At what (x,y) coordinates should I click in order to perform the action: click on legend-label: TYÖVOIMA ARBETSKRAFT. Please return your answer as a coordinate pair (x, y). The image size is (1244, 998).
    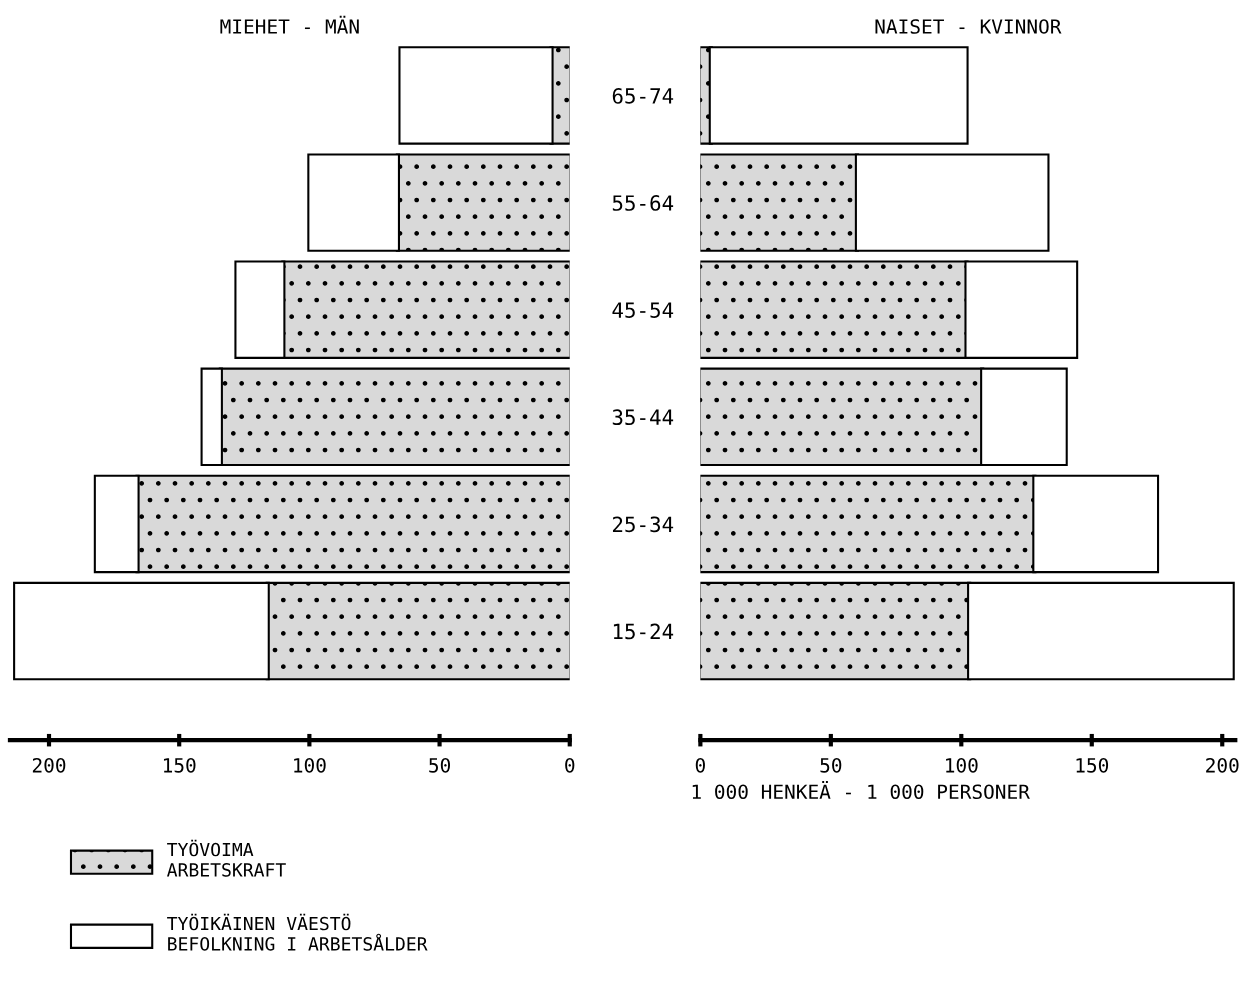
    Looking at the image, I should click on (226, 858).